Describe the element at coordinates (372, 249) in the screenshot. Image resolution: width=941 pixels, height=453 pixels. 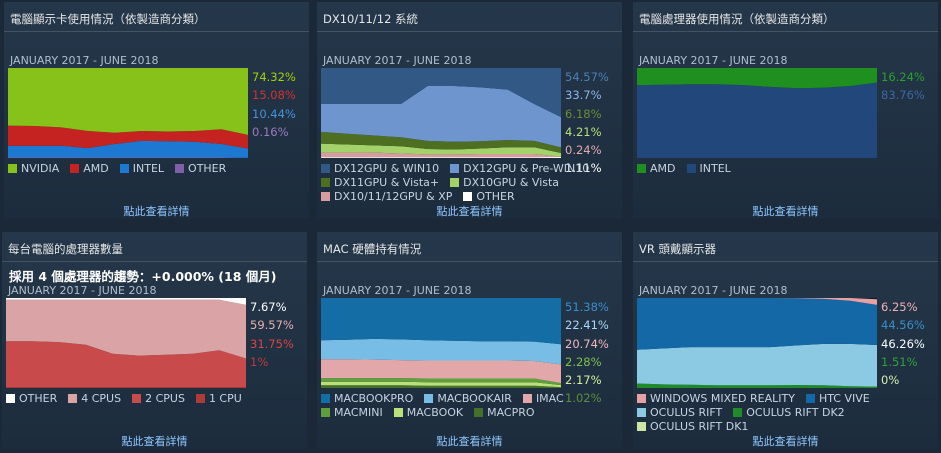
I see `mac-hardware-title: MAC 硬體持有情況` at that location.